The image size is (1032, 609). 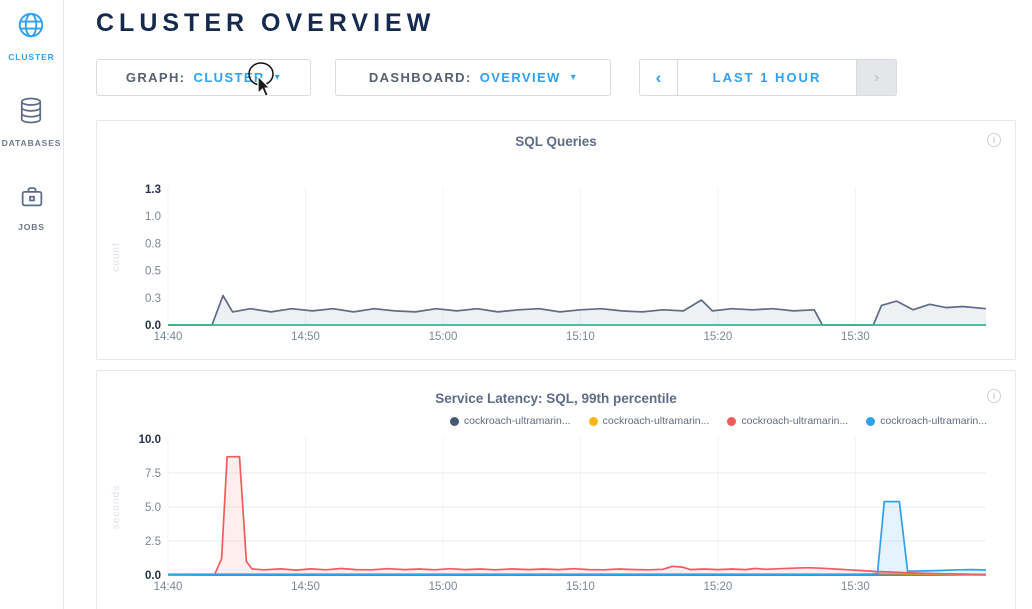 What do you see at coordinates (520, 77) in the screenshot?
I see `dashboard-dropdown-value: OVERVIEW` at bounding box center [520, 77].